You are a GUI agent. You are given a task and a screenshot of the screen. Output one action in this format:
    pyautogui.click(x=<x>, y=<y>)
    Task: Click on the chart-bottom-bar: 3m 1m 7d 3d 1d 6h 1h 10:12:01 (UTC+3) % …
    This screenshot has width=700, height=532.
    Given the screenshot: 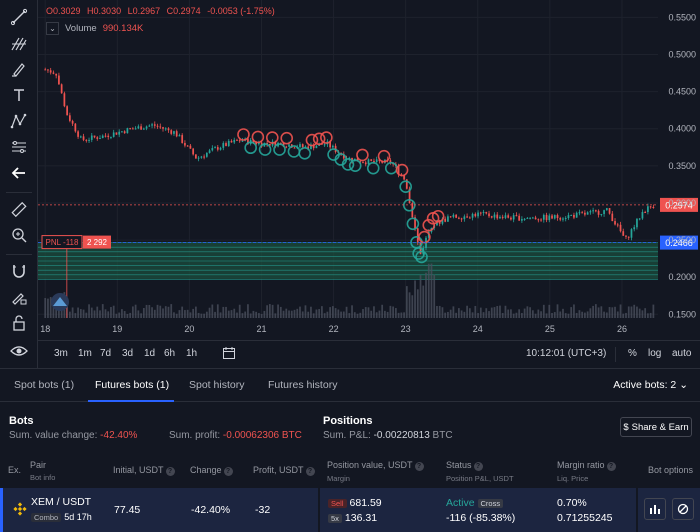 What is the action you would take?
    pyautogui.click(x=369, y=354)
    